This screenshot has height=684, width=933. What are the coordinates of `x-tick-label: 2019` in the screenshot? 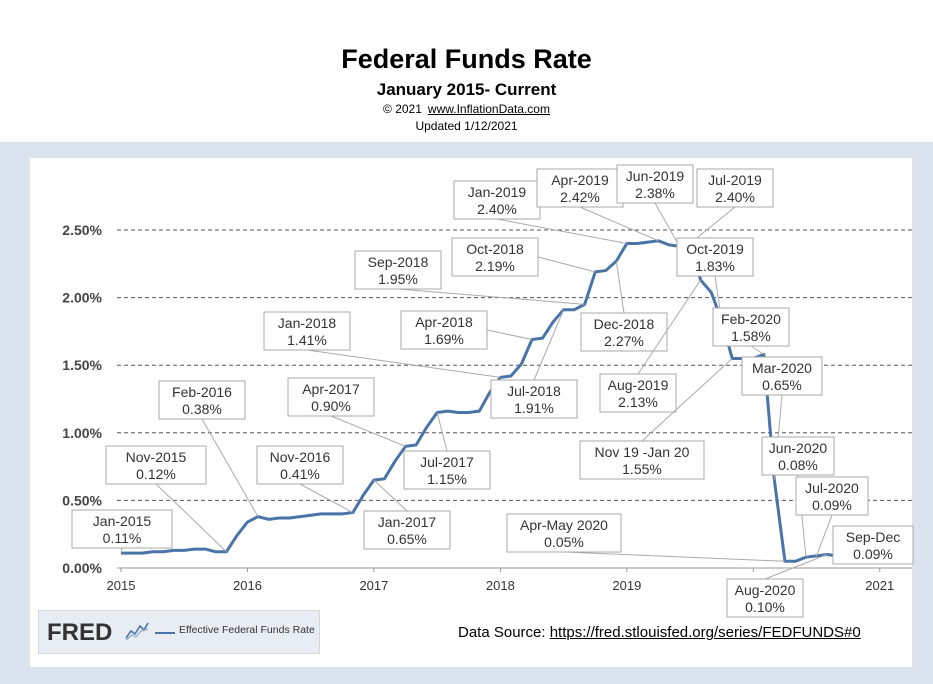 It's located at (626, 585).